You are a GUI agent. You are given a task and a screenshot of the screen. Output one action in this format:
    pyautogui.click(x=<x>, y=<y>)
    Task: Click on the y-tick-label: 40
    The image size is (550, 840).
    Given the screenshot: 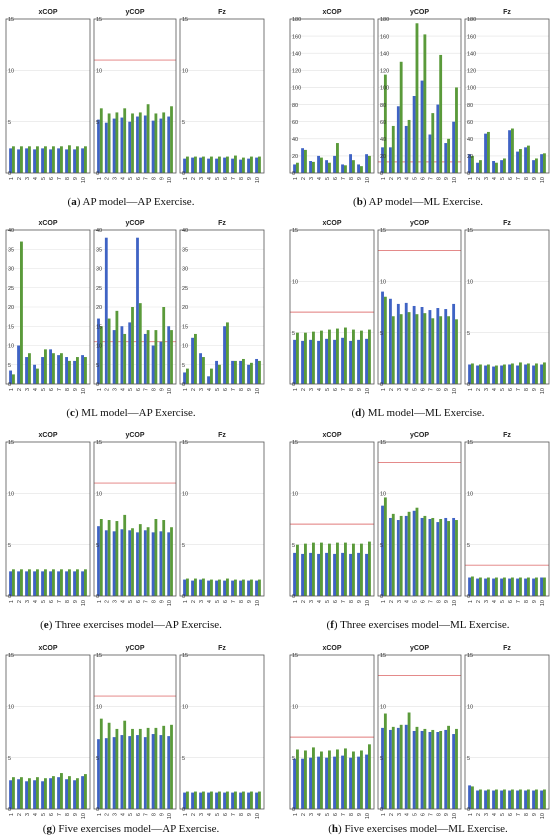 What is the action you would take?
    pyautogui.click(x=383, y=140)
    